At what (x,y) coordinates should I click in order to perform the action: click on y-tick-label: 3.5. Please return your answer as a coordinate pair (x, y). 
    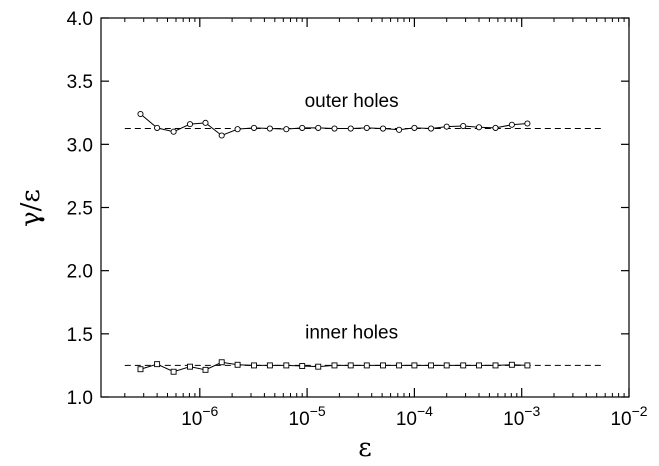
    Looking at the image, I should click on (80, 82).